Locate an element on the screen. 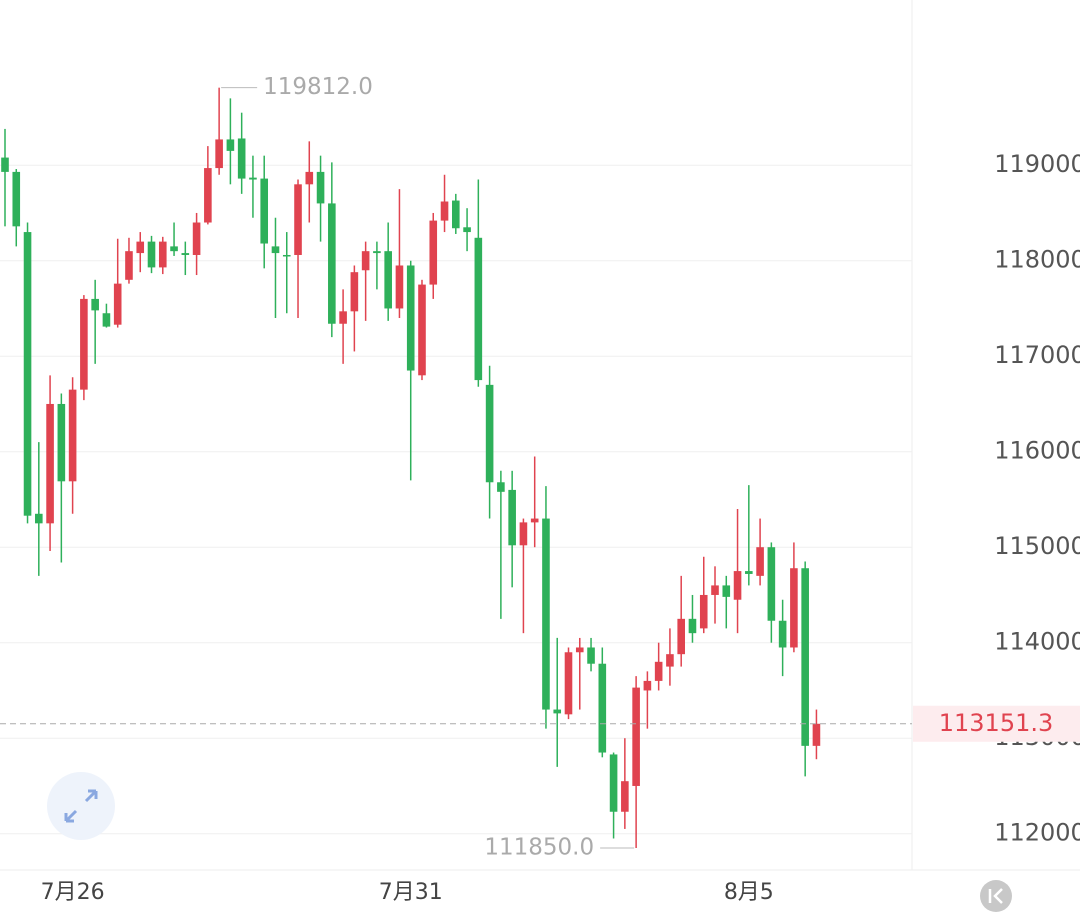  collapse-icon is located at coordinates (995, 896).